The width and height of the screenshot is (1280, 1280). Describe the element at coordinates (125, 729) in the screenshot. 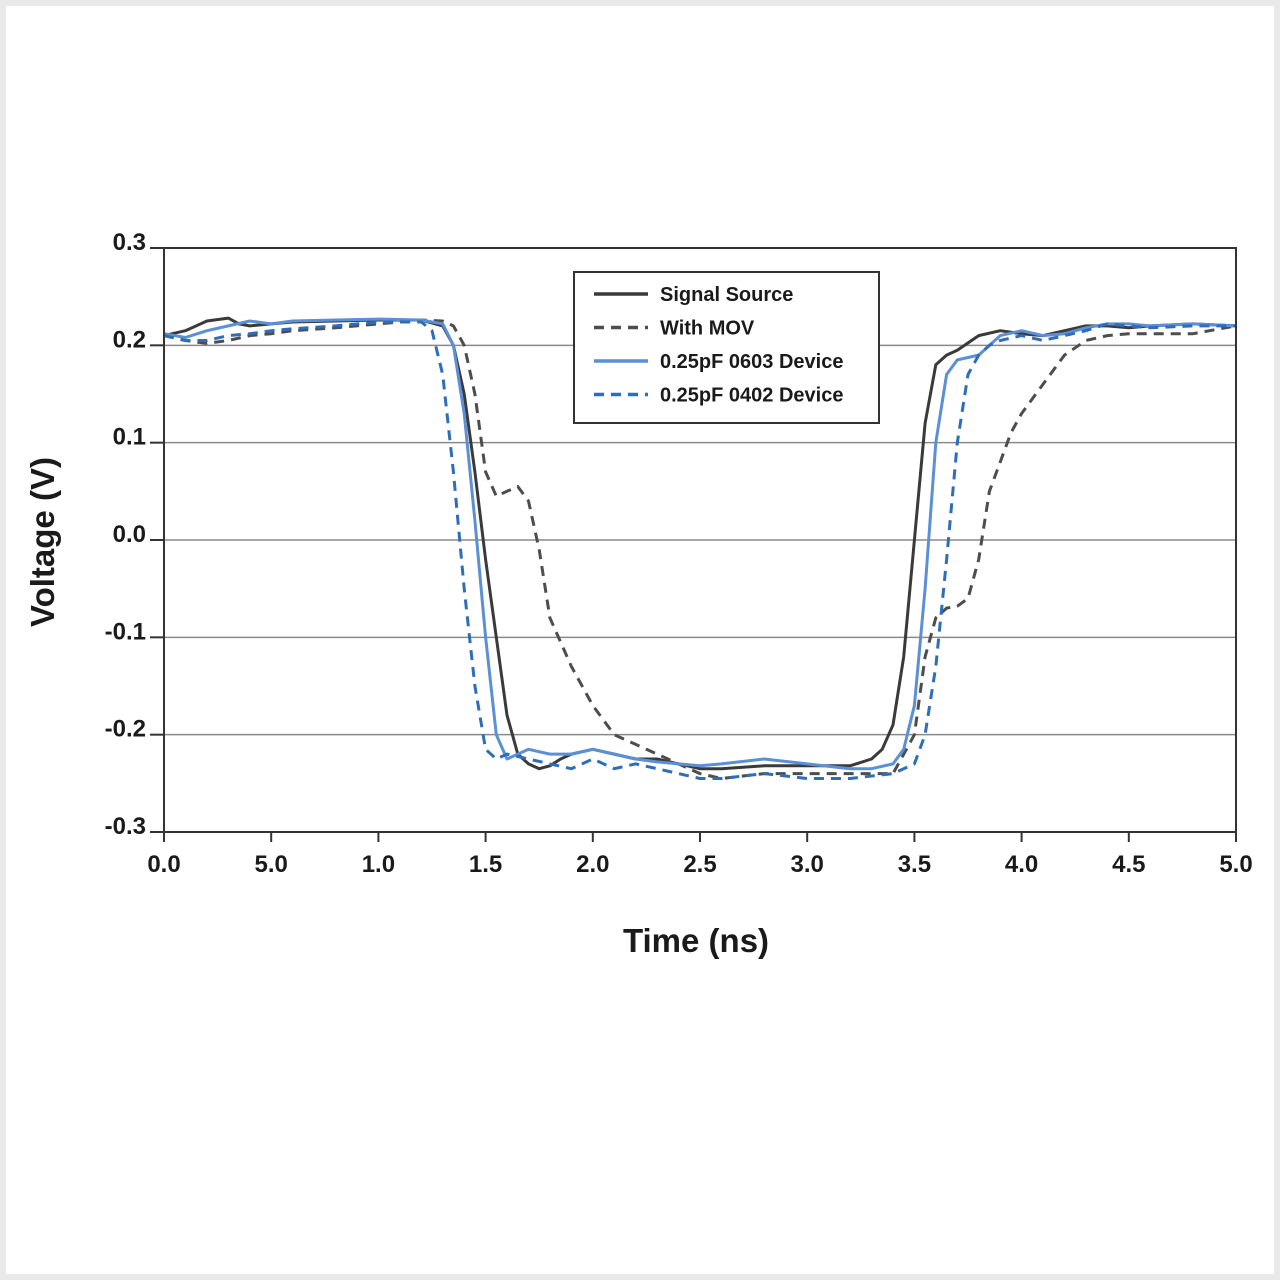

I see `y-tick-label-5: -0.2` at that location.